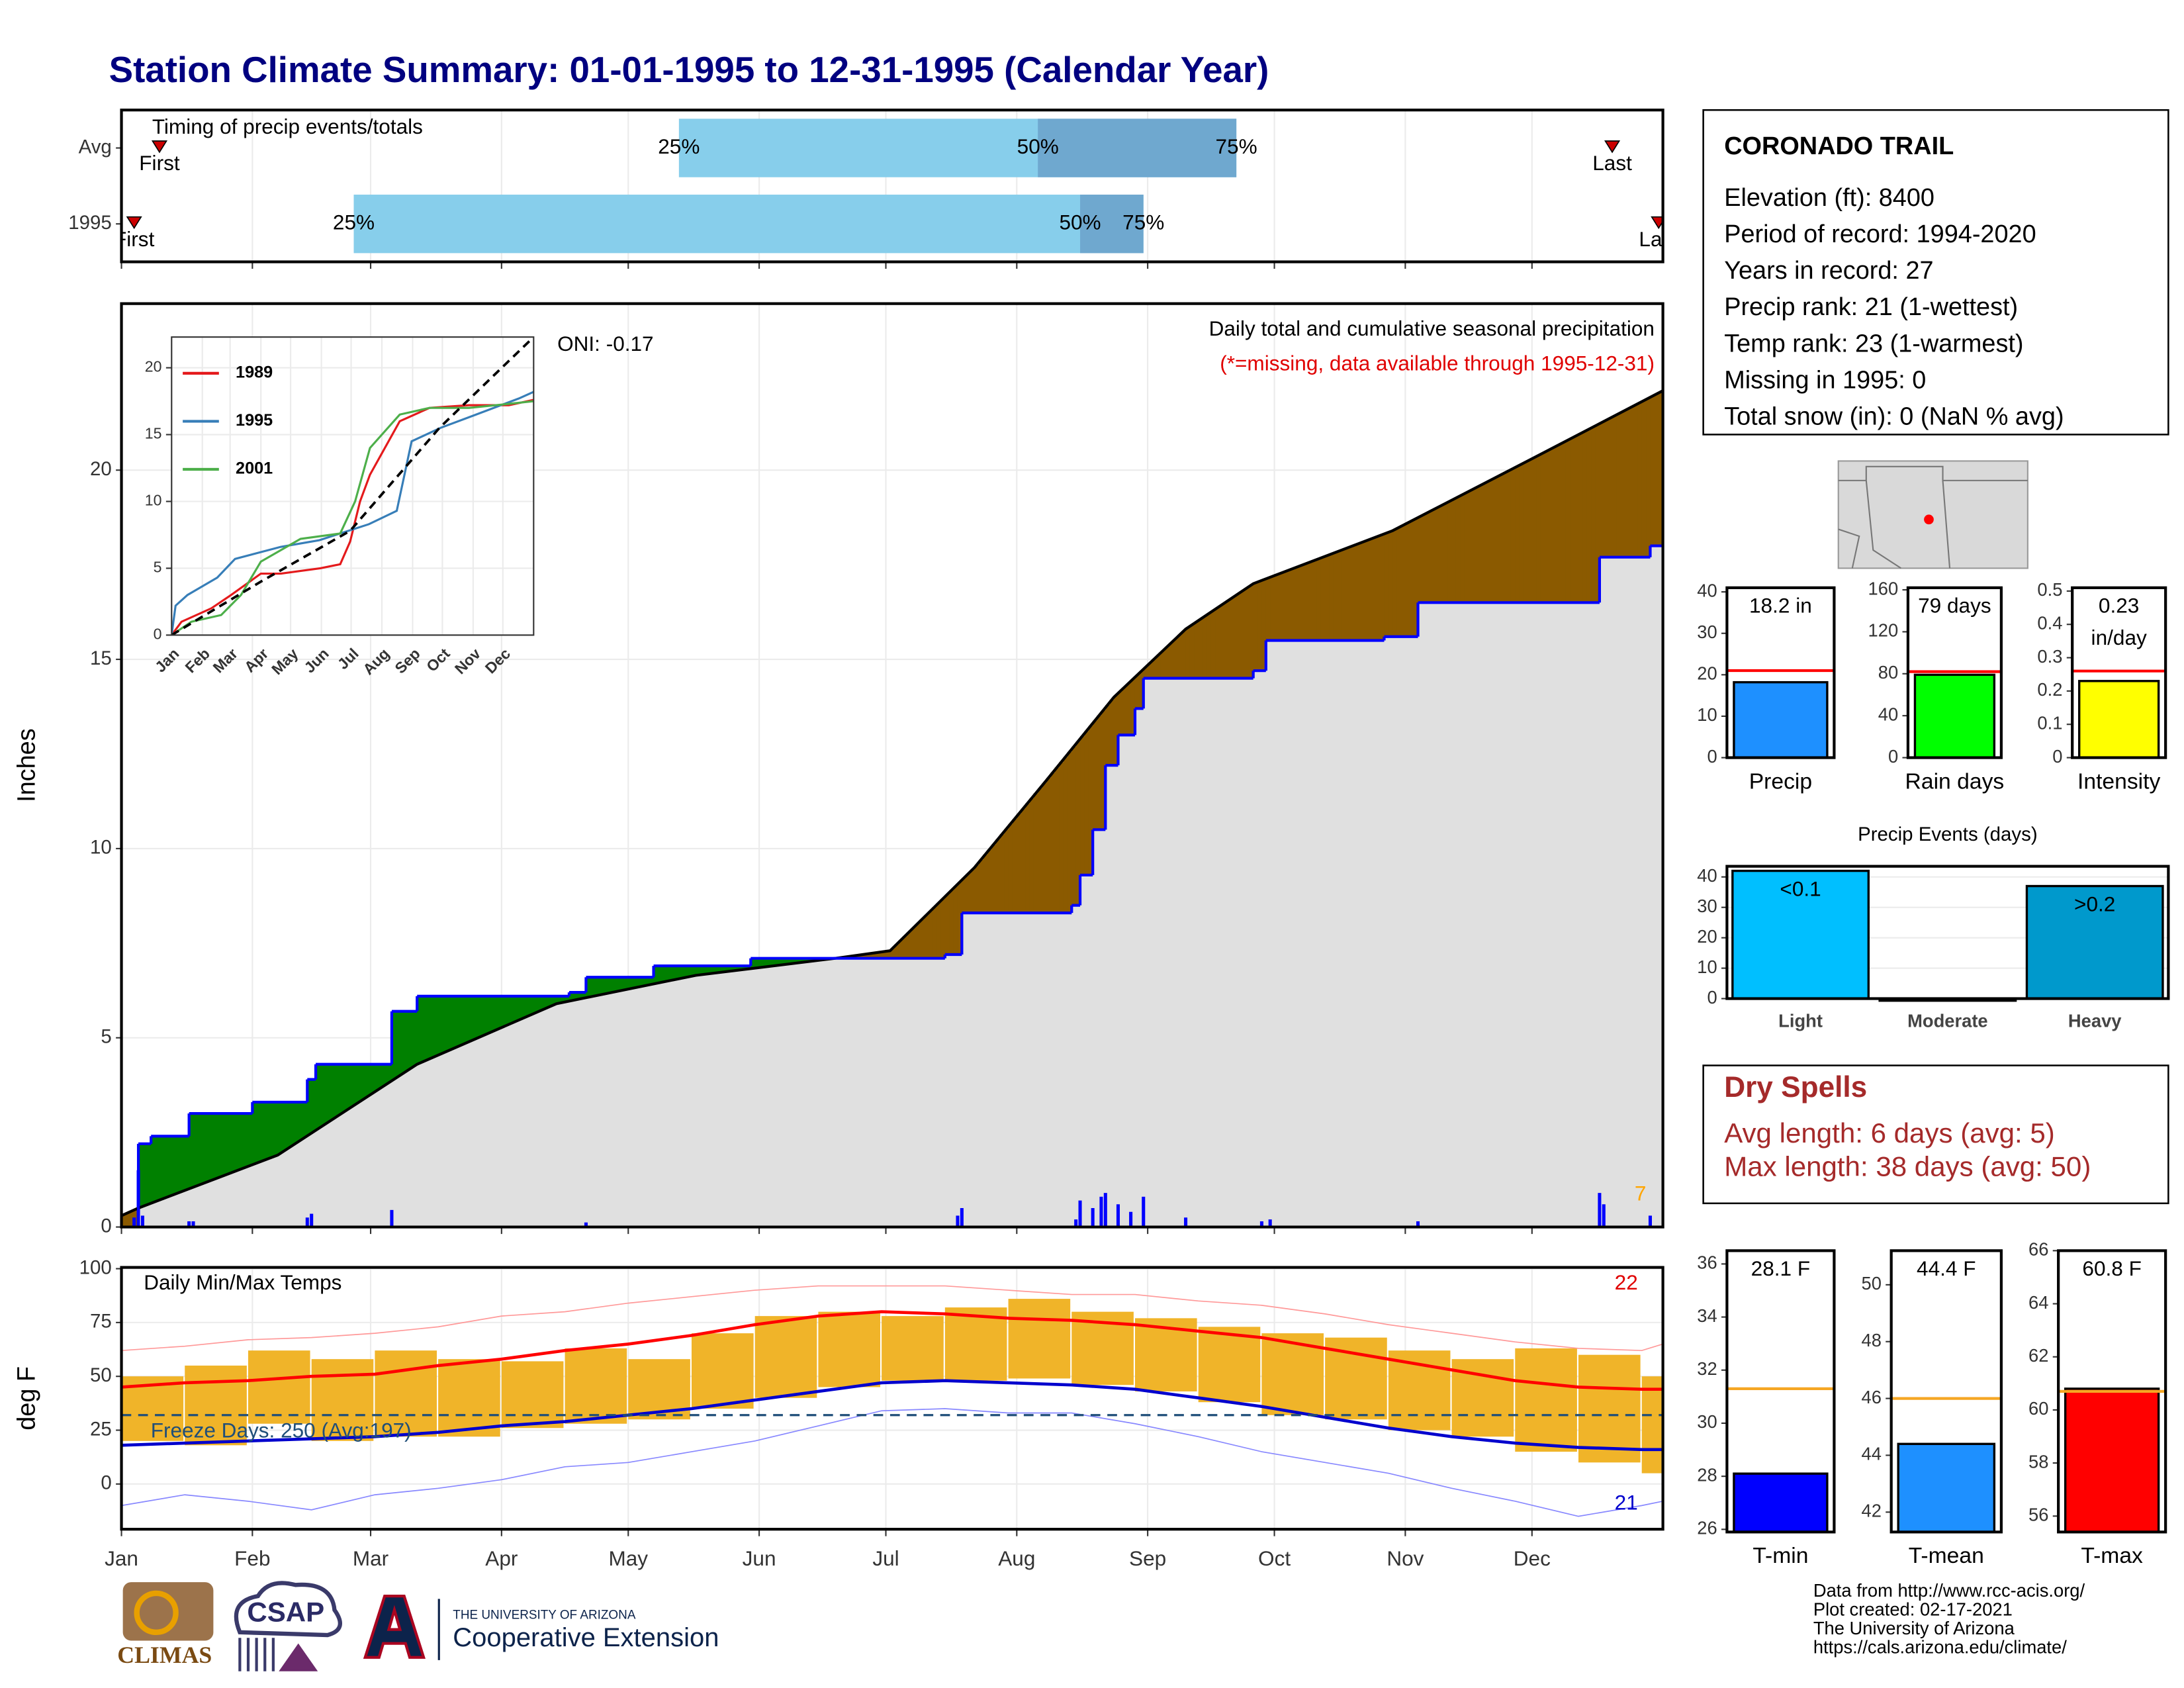 This screenshot has height=1688, width=2184. I want to click on x-tick-label: Dec, so click(498, 661).